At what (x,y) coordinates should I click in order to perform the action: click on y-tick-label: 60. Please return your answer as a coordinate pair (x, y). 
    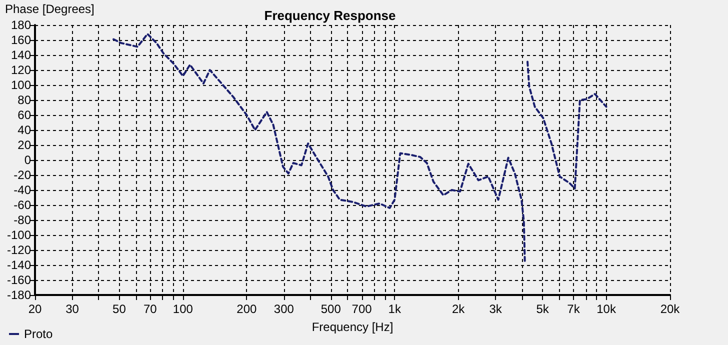
    Looking at the image, I should click on (25, 115).